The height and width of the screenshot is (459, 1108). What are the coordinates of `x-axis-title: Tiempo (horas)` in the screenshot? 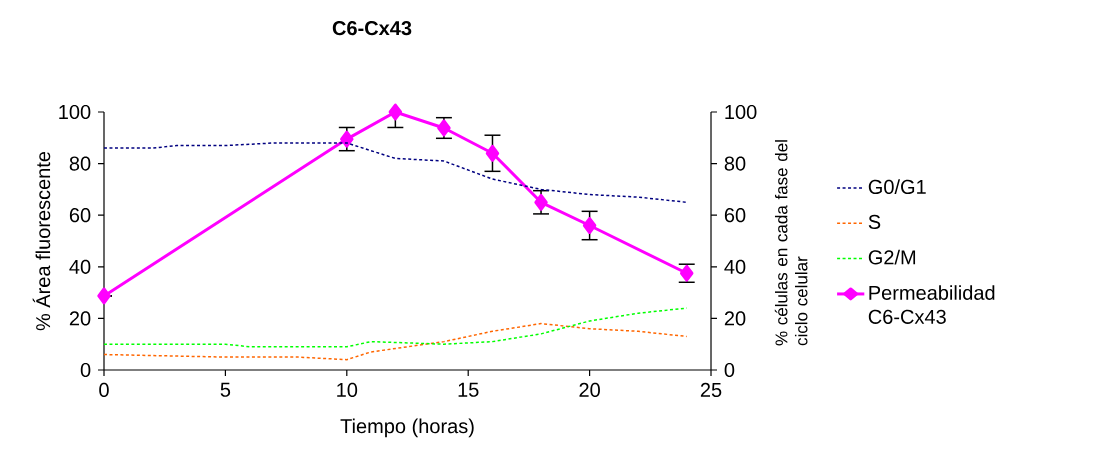 It's located at (407, 428).